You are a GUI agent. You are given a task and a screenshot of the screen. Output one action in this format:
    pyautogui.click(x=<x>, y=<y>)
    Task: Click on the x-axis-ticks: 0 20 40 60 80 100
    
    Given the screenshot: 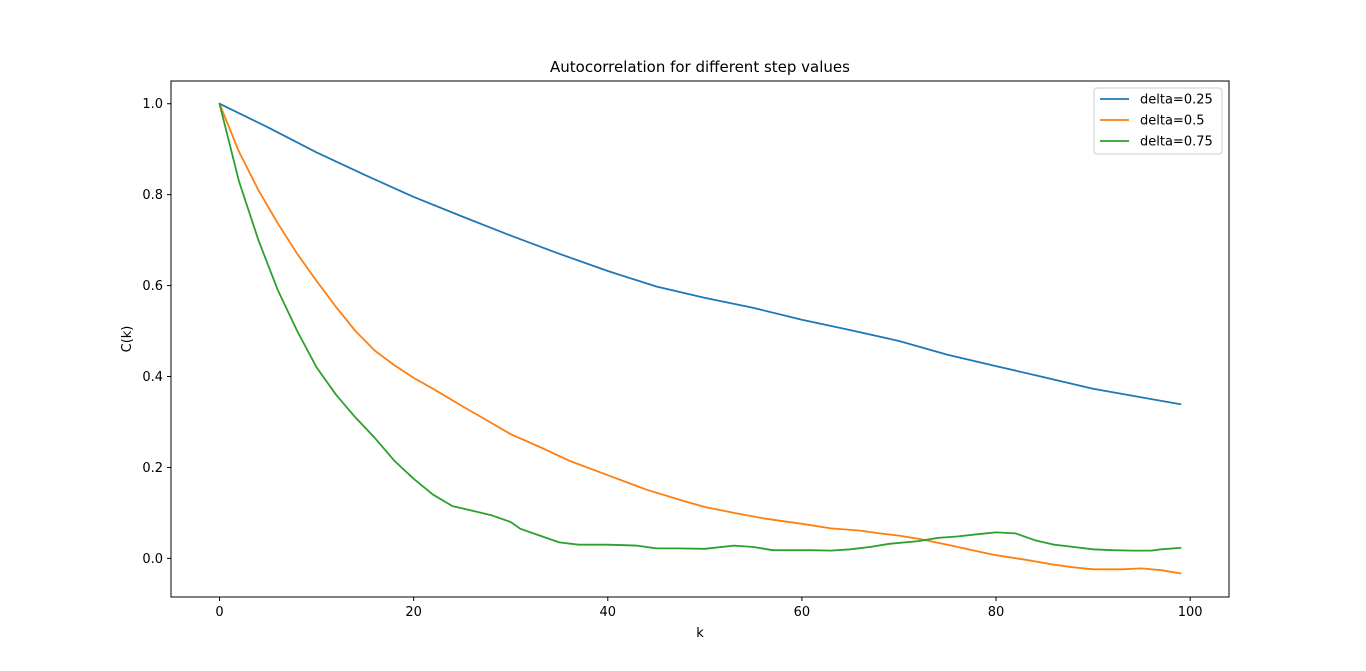 What is the action you would take?
    pyautogui.click(x=709, y=608)
    